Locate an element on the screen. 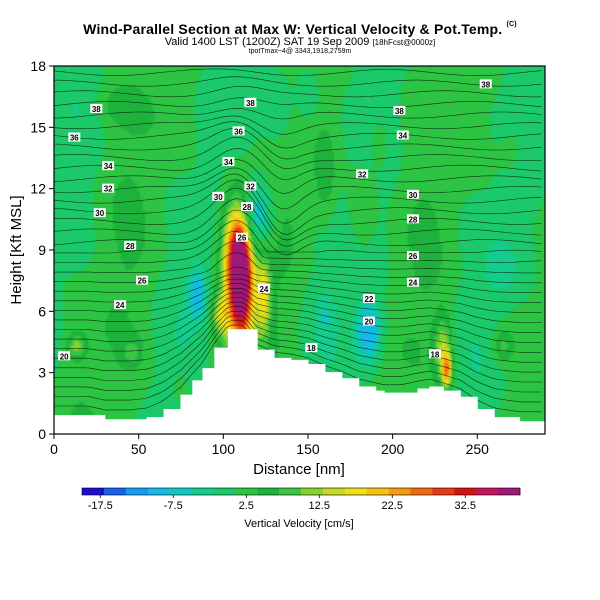 The width and height of the screenshot is (600, 600). y-tick-label: 12 is located at coordinates (38, 189).